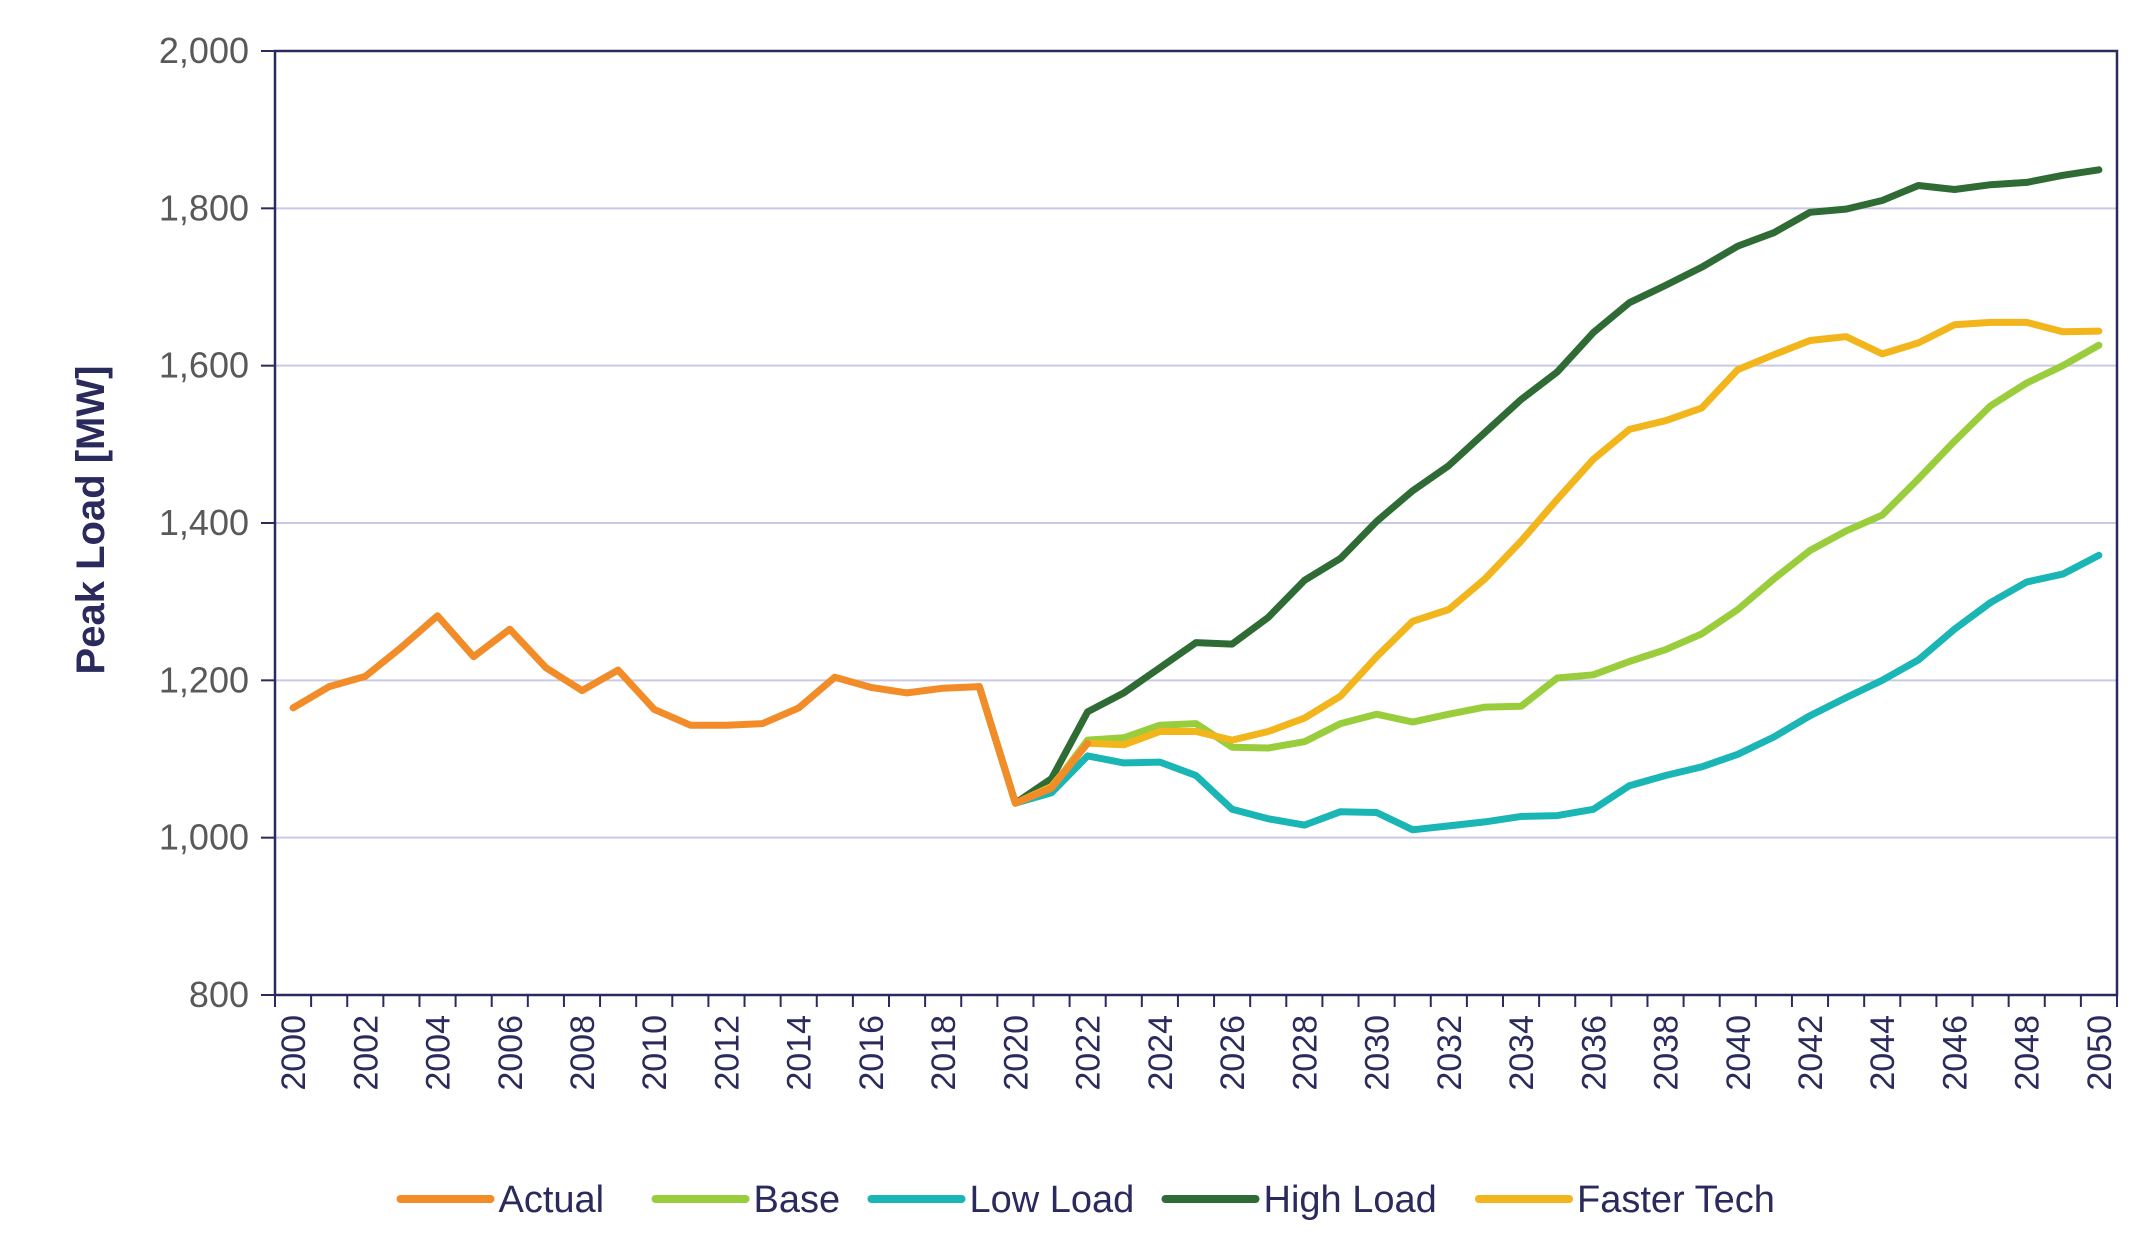  What do you see at coordinates (439, 1053) in the screenshot?
I see `x-tick-label: 2004` at bounding box center [439, 1053].